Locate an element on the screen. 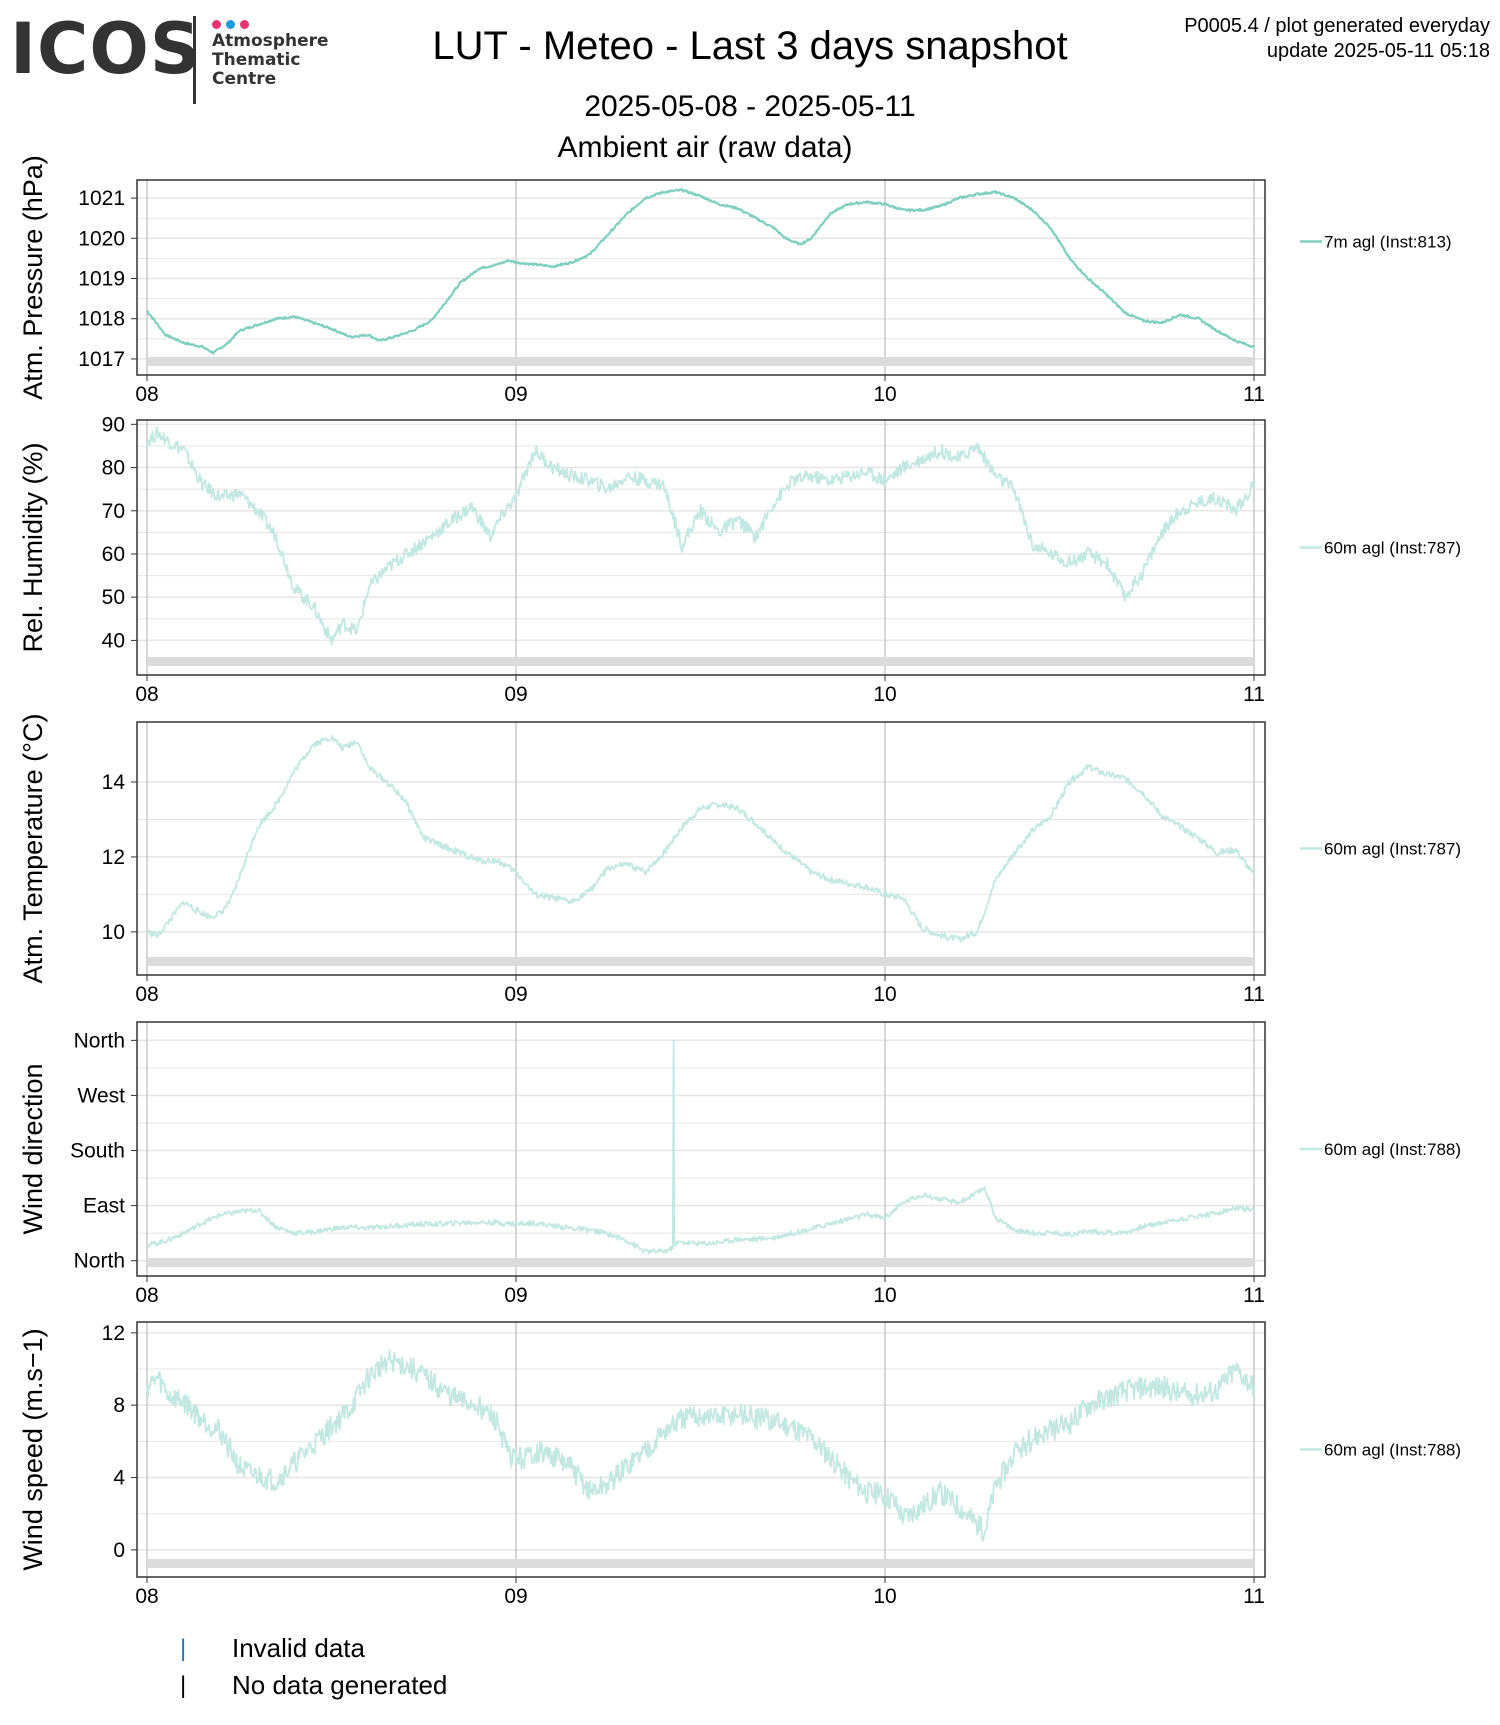 Image resolution: width=1500 pixels, height=1725 pixels. logo-subtitle: Atmosphere Thematic Centre is located at coordinates (270, 60).